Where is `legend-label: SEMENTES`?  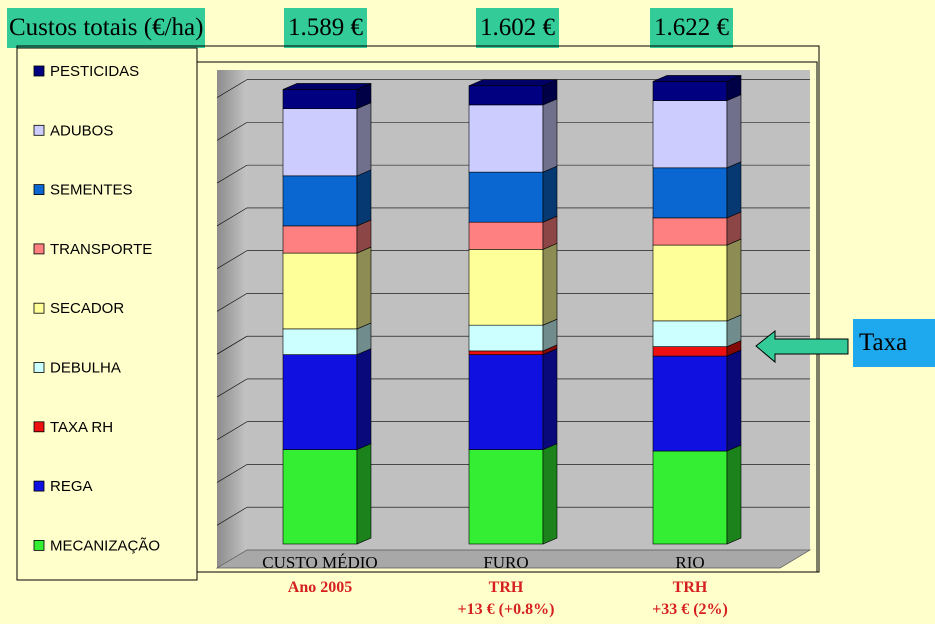
legend-label: SEMENTES is located at coordinates (91, 190).